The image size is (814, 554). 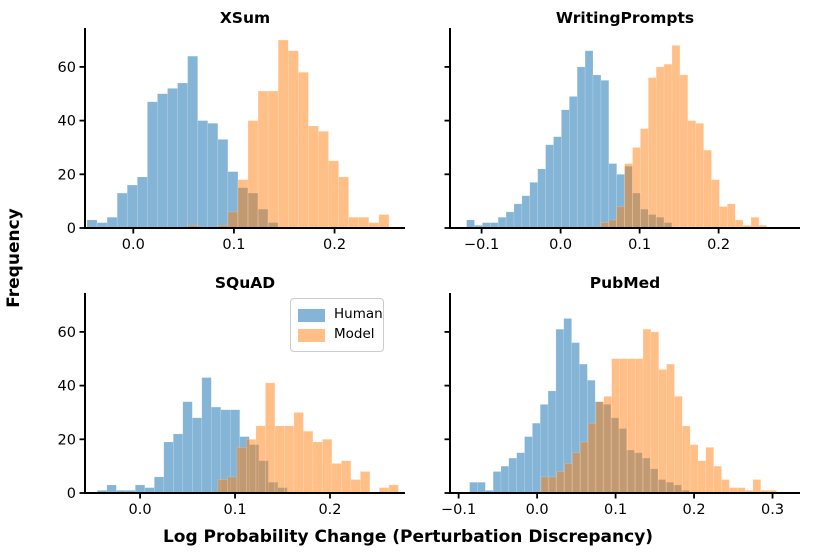 What do you see at coordinates (311, 315) in the screenshot?
I see `legend-swatch-human` at bounding box center [311, 315].